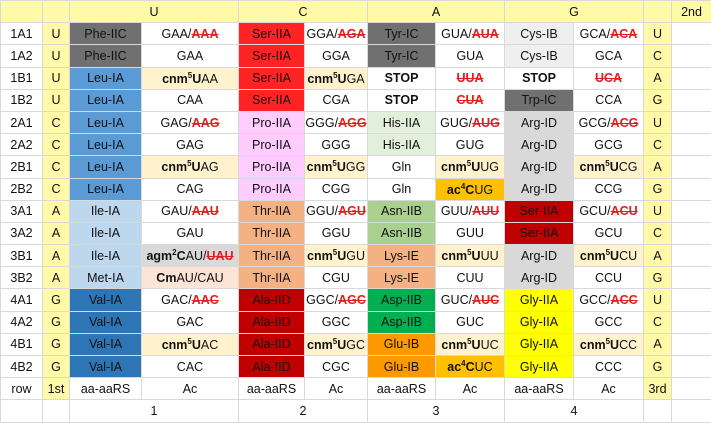 This screenshot has width=711, height=431. I want to click on anticodon-cell: CmAU/CAU, so click(190, 278).